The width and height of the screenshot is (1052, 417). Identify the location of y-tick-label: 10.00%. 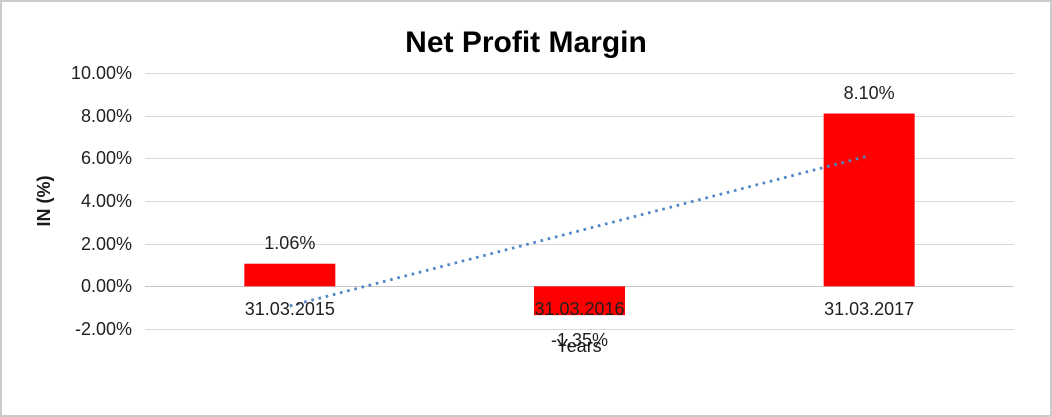
(101, 73).